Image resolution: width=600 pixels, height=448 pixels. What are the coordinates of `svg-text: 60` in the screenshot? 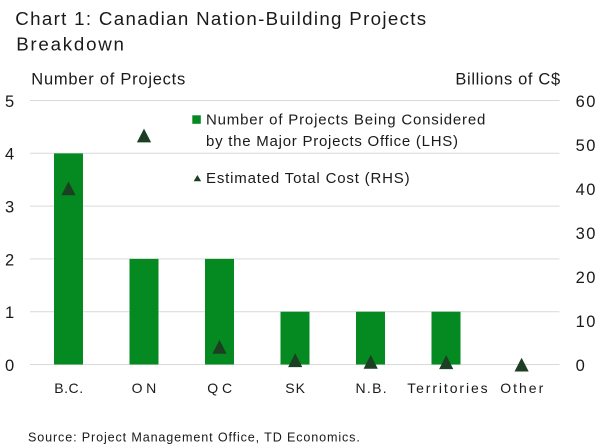 It's located at (586, 102).